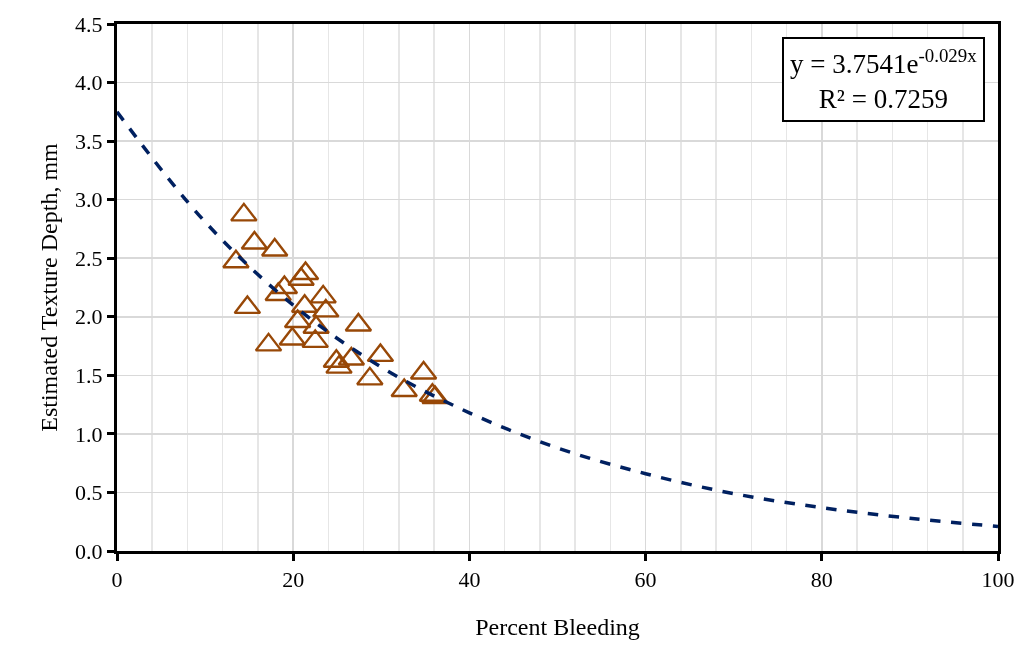 The height and width of the screenshot is (648, 1027). What do you see at coordinates (89, 434) in the screenshot?
I see `y-tick-label: 1.0` at bounding box center [89, 434].